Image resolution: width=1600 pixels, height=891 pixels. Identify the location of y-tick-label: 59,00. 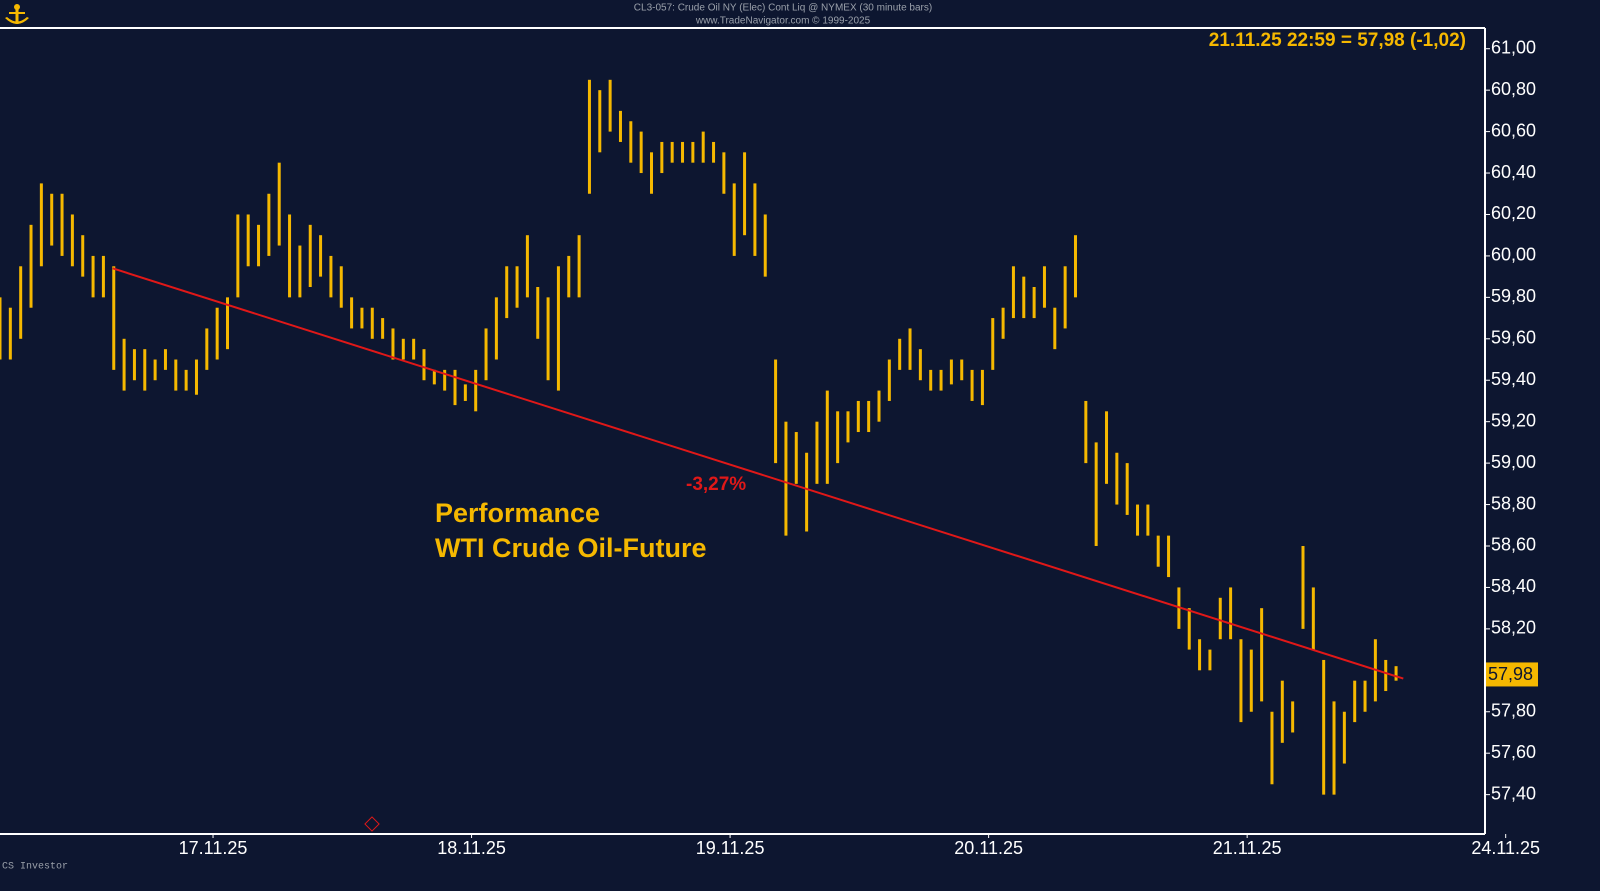
(1513, 462).